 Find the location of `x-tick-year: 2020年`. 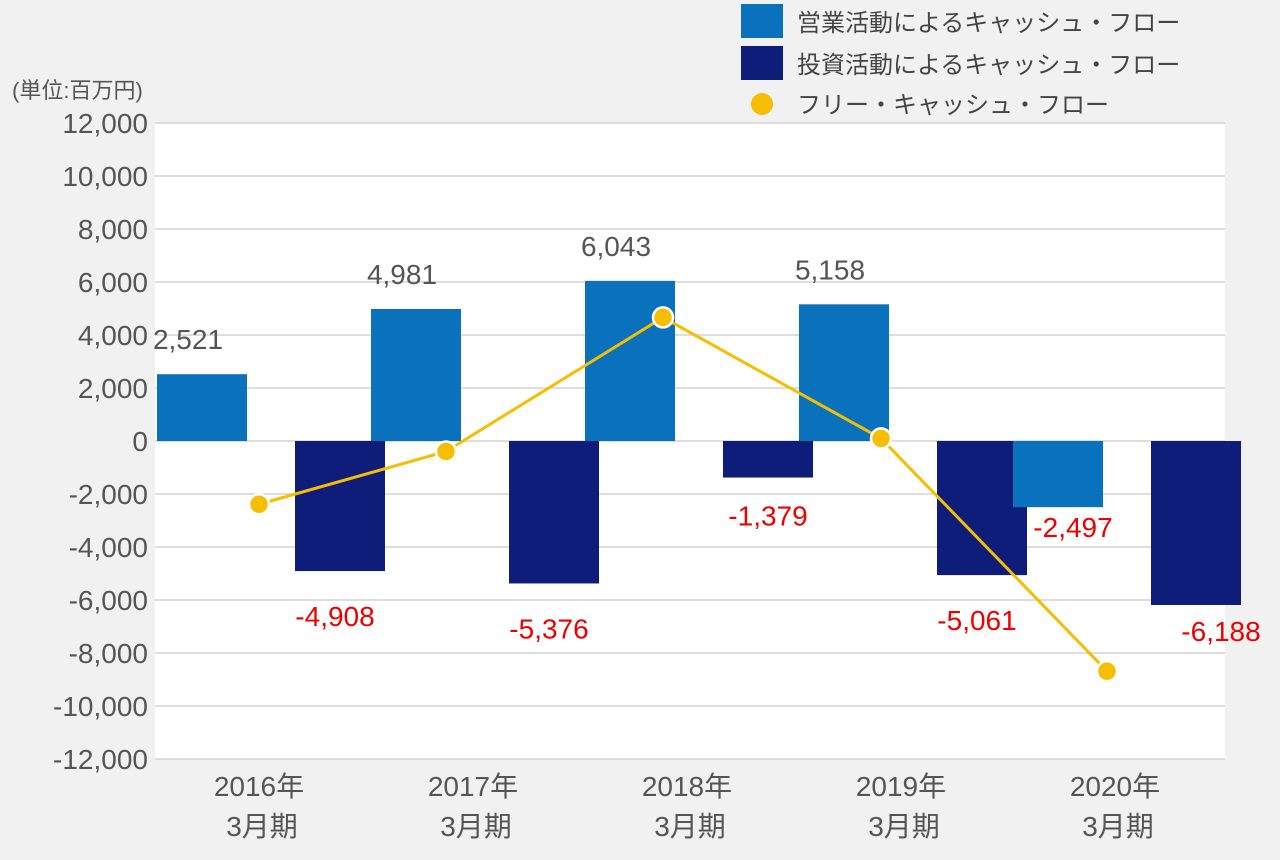

x-tick-year: 2020年 is located at coordinates (1115, 786).